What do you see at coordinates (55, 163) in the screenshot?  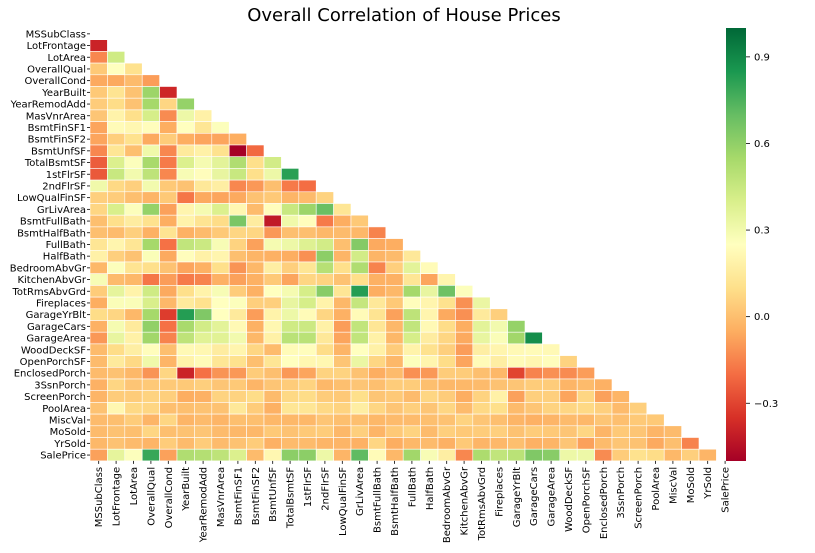 I see `y-tick-label: TotalBsmtSF` at bounding box center [55, 163].